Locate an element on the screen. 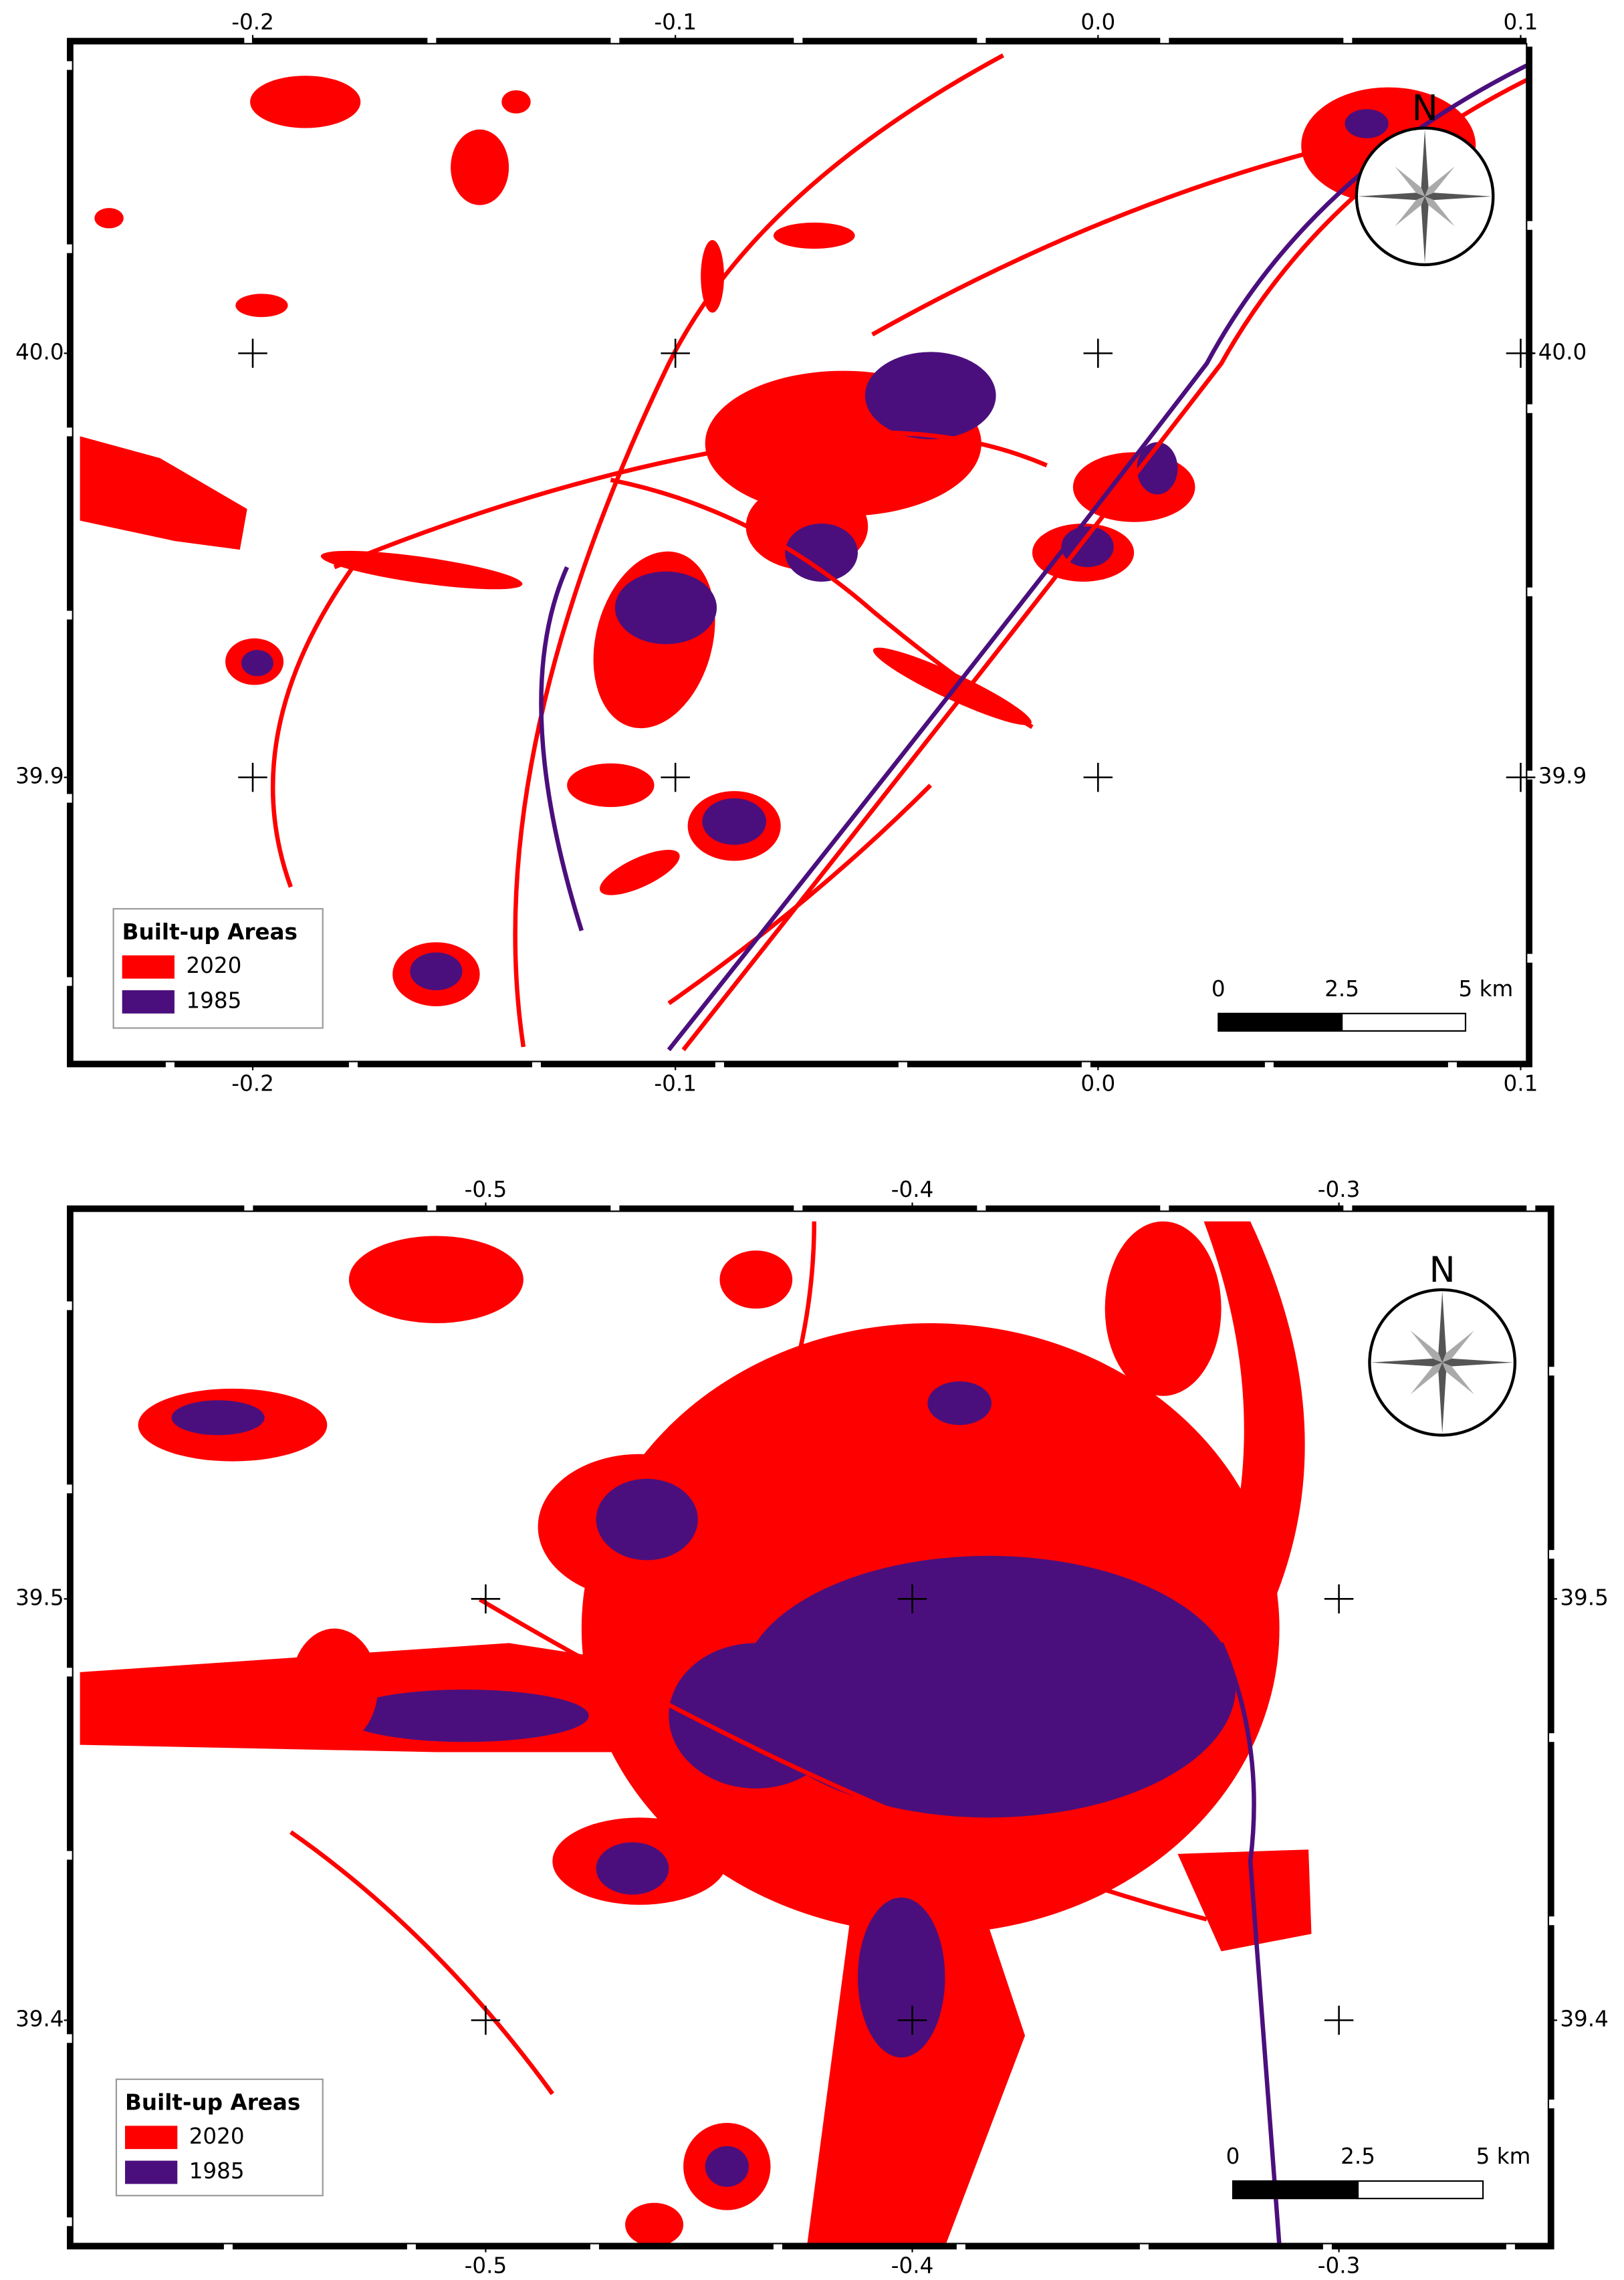  scale-bar-label: 0 is located at coordinates (1233, 2156).